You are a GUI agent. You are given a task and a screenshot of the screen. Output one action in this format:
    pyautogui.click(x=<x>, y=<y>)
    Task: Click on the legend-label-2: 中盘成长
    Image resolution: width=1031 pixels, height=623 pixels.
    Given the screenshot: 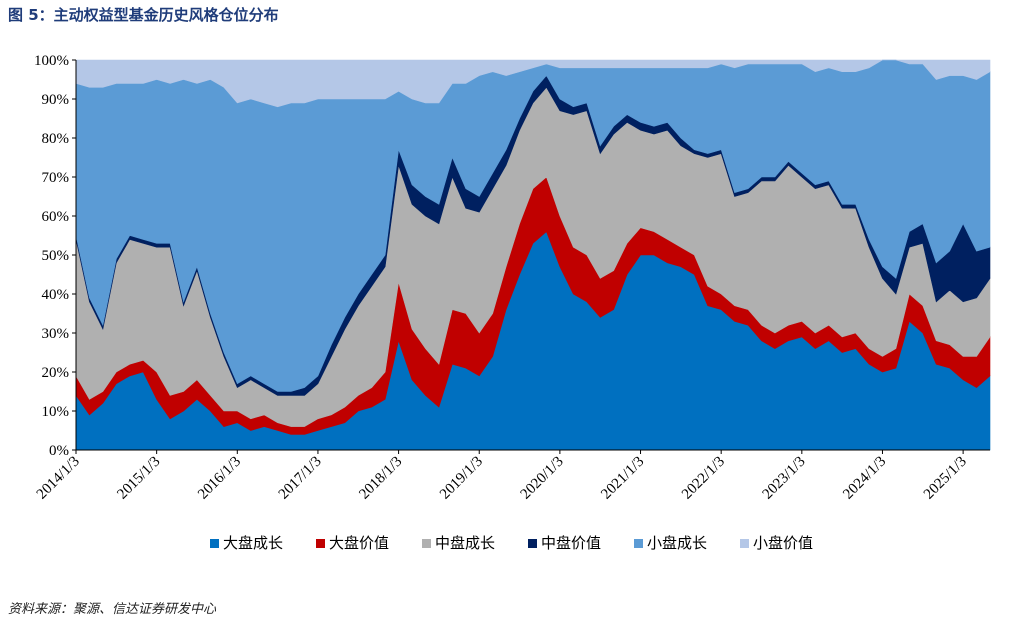 What is the action you would take?
    pyautogui.click(x=465, y=543)
    